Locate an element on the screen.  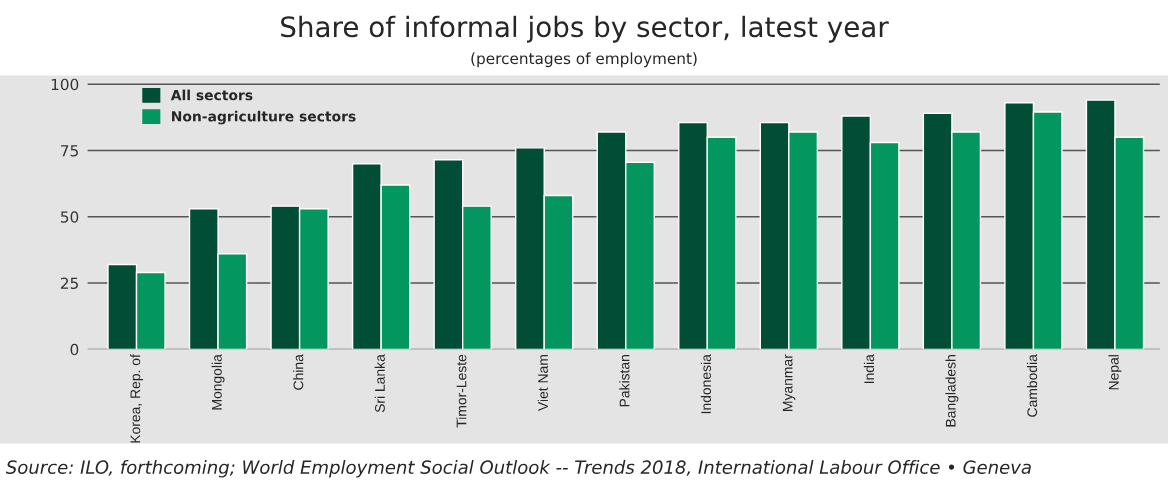
x-tick-label: China is located at coordinates (298, 372).